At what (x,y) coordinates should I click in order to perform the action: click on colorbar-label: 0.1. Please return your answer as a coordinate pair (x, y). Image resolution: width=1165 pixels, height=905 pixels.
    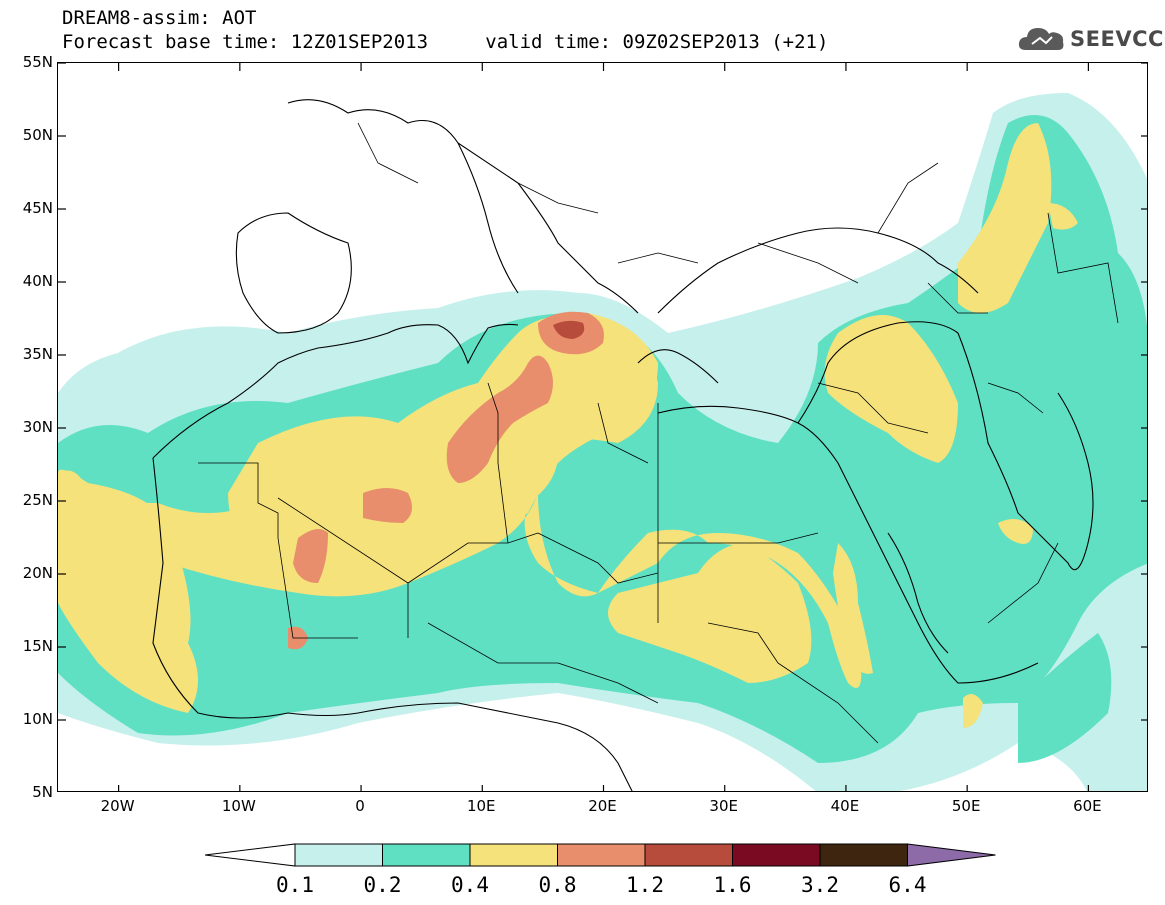
    Looking at the image, I should click on (295, 885).